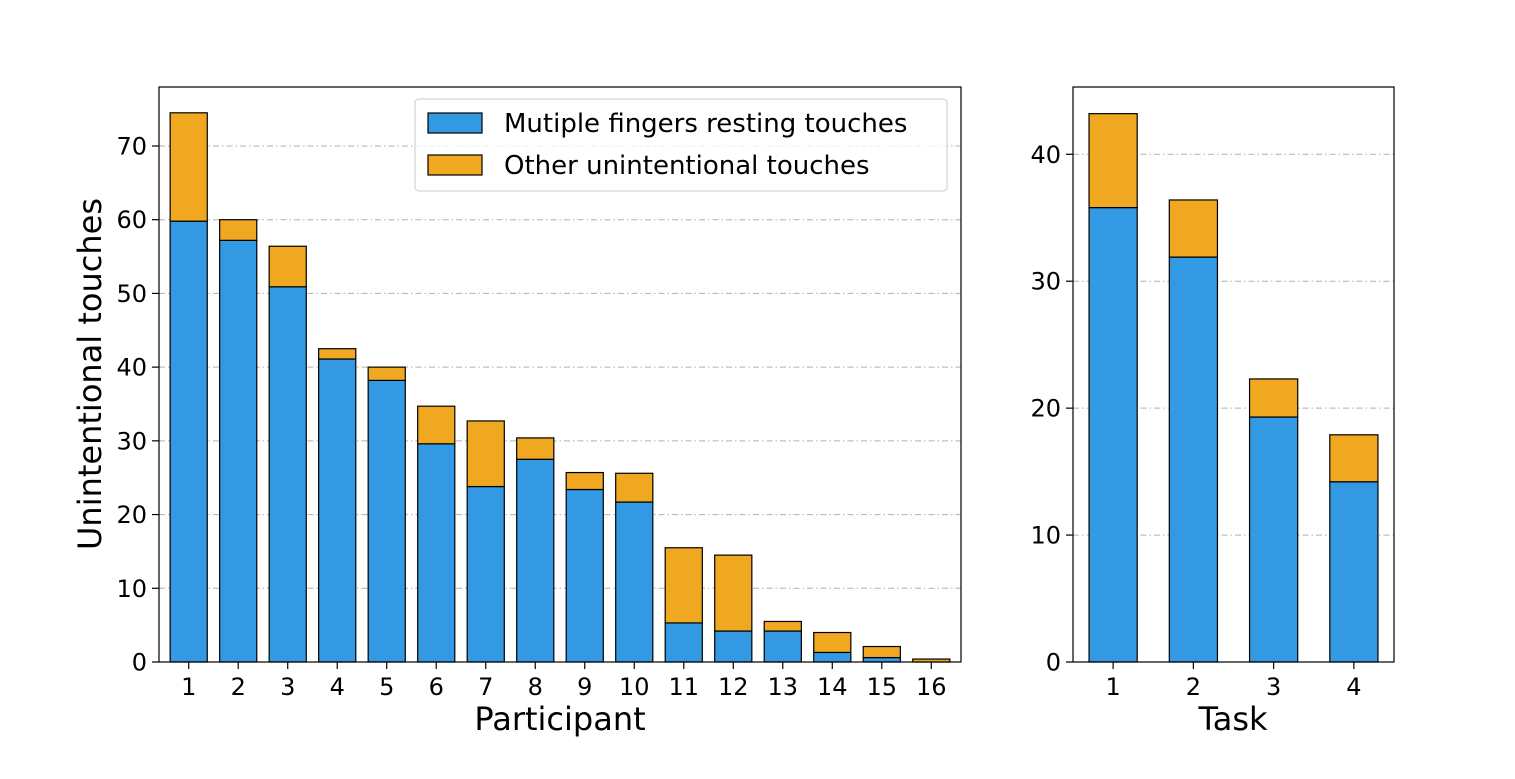 The width and height of the screenshot is (1515, 779). Describe the element at coordinates (131, 441) in the screenshot. I see `participant-y-tick-label: 30` at that location.